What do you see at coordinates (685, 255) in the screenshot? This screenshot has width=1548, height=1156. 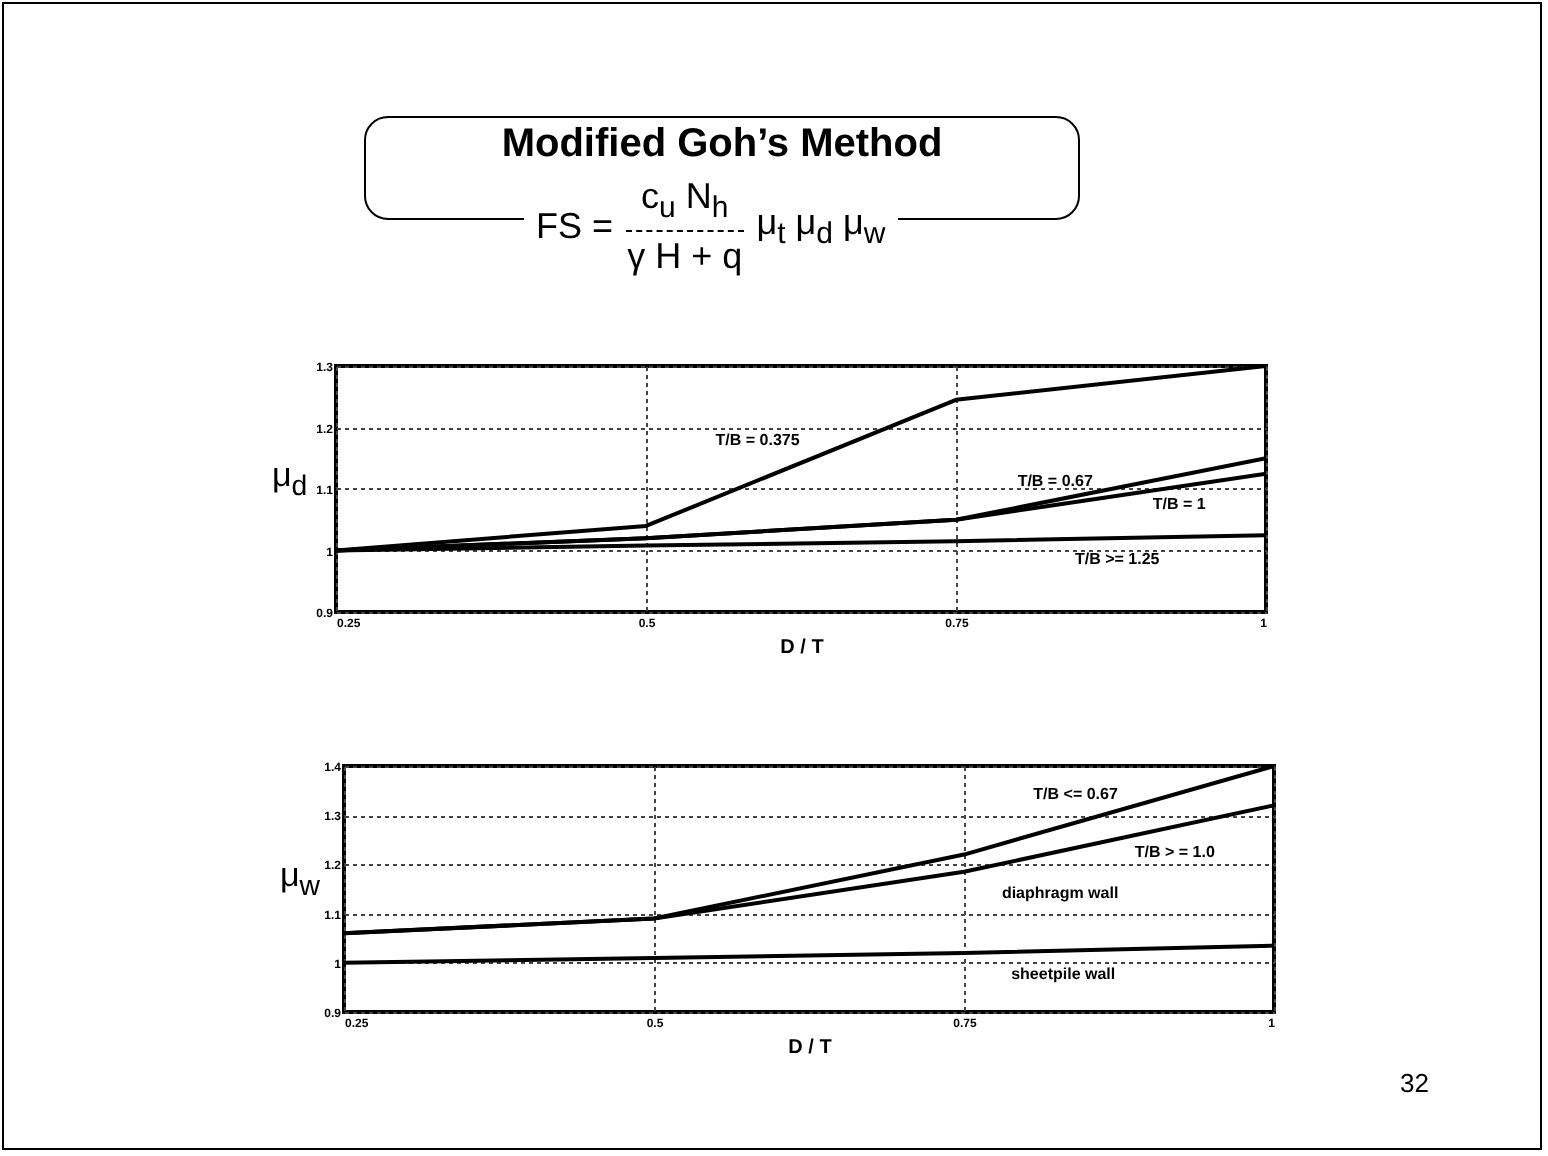 I see `text: γ H + q` at bounding box center [685, 255].